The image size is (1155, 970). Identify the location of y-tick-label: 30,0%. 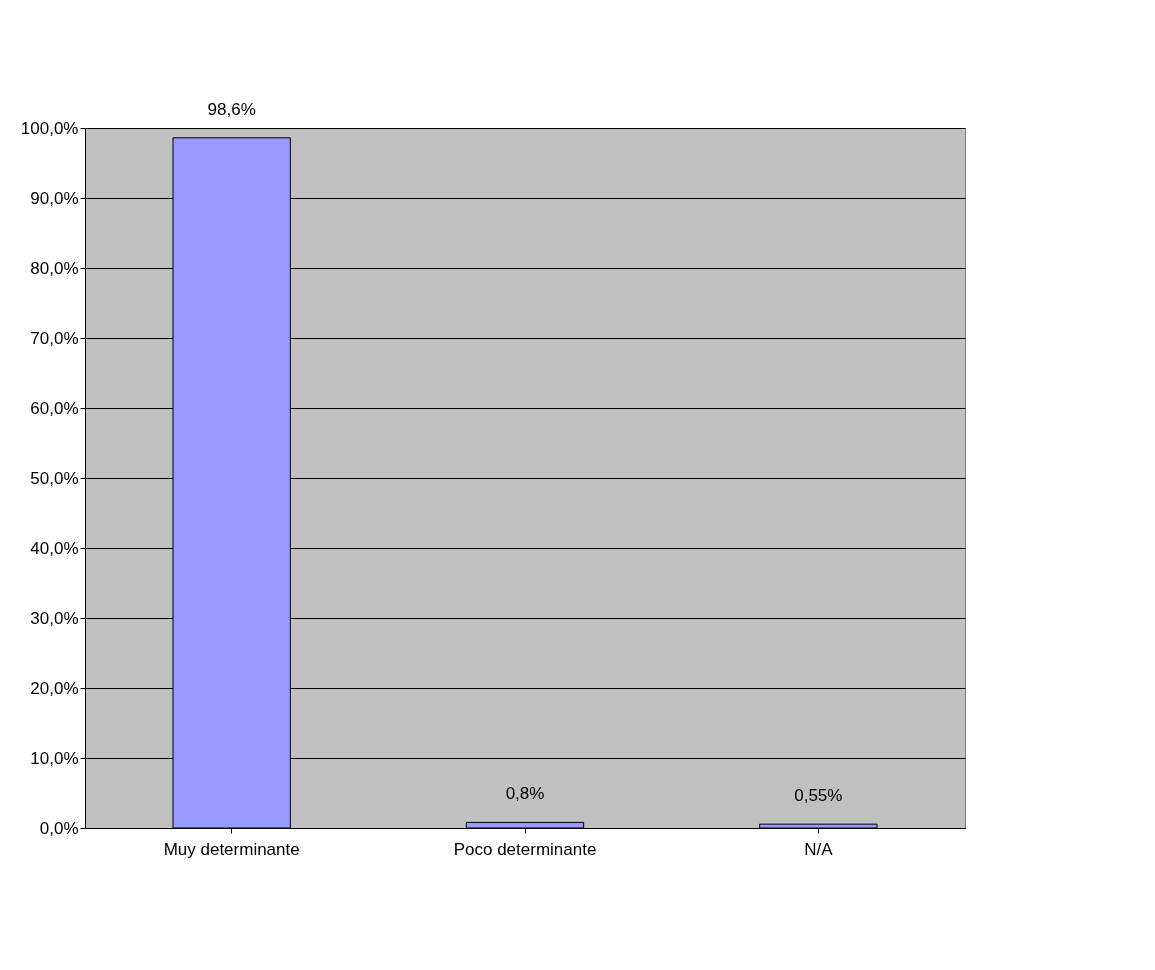
(54, 618).